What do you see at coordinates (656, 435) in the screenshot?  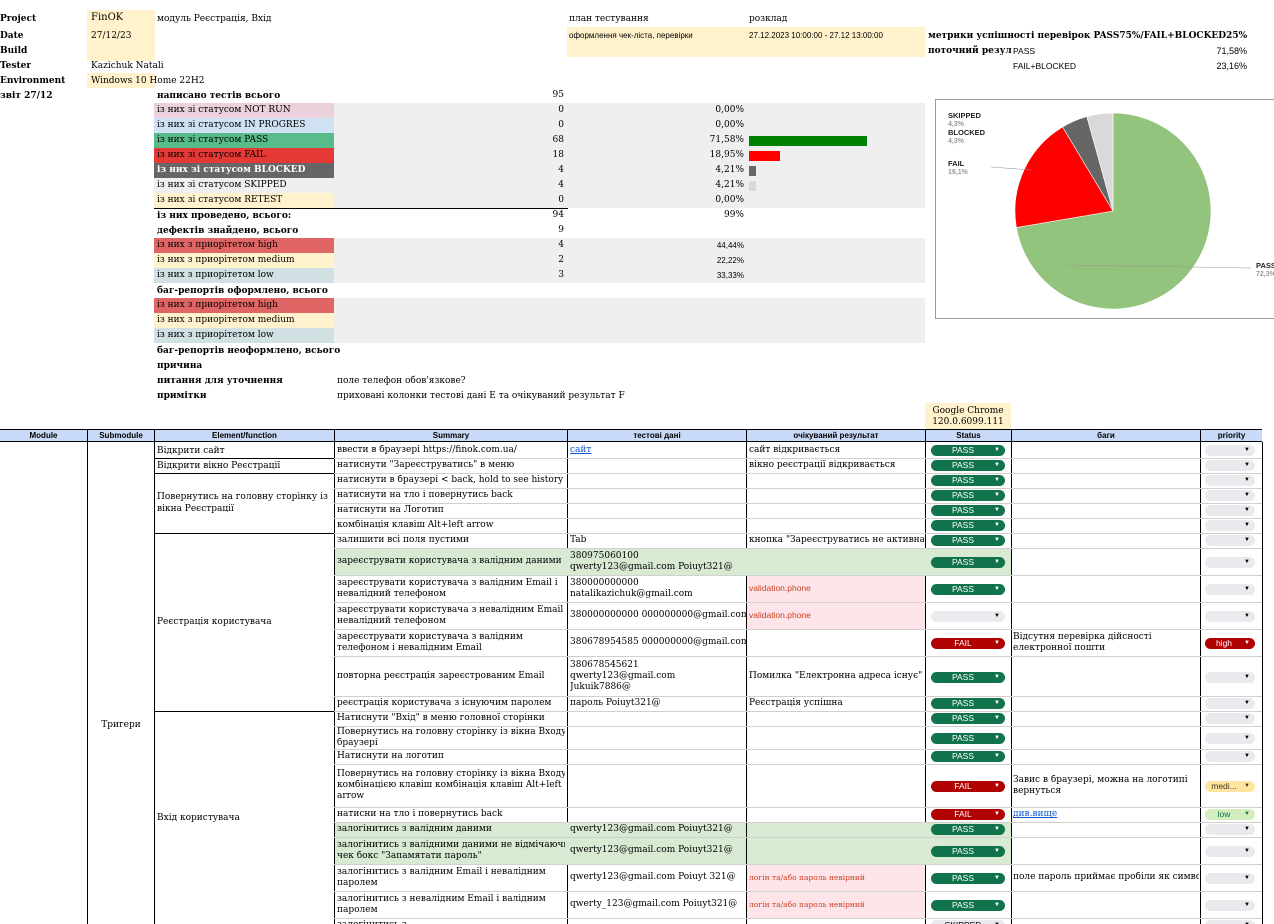 I see `column-header: тестові дані` at bounding box center [656, 435].